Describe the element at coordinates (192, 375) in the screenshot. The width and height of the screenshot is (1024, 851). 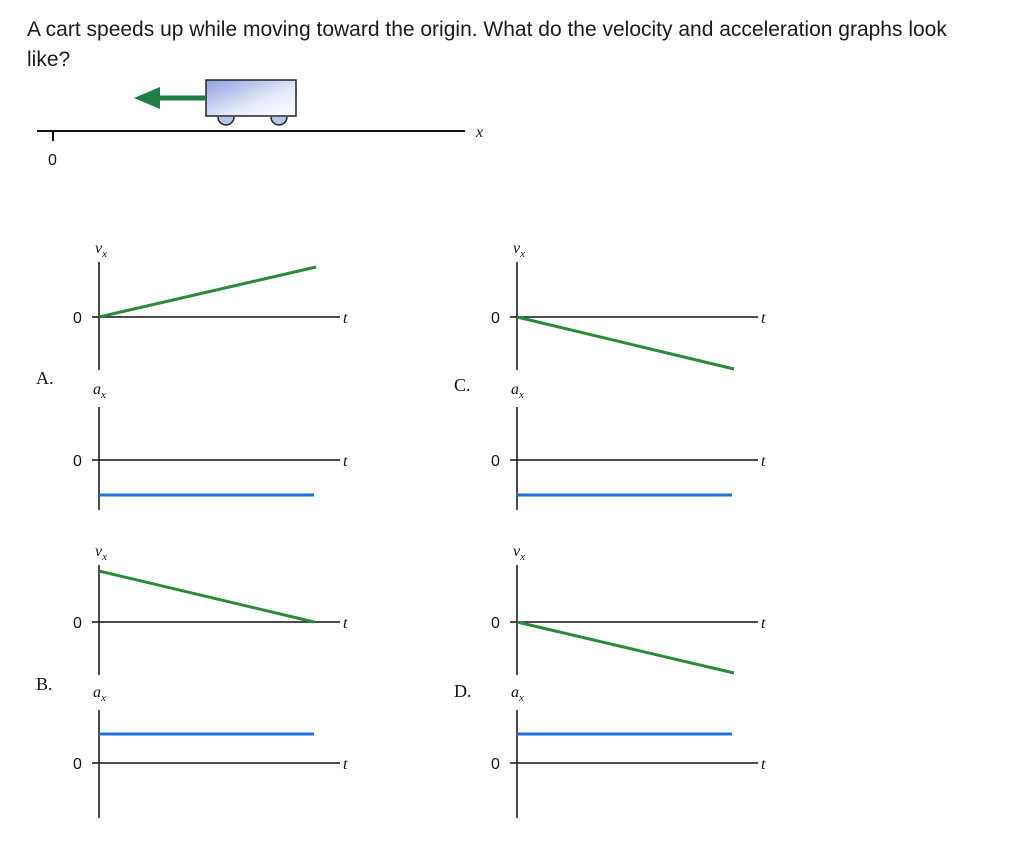
I see `option-a: A. vx 0 t ax 0 t` at that location.